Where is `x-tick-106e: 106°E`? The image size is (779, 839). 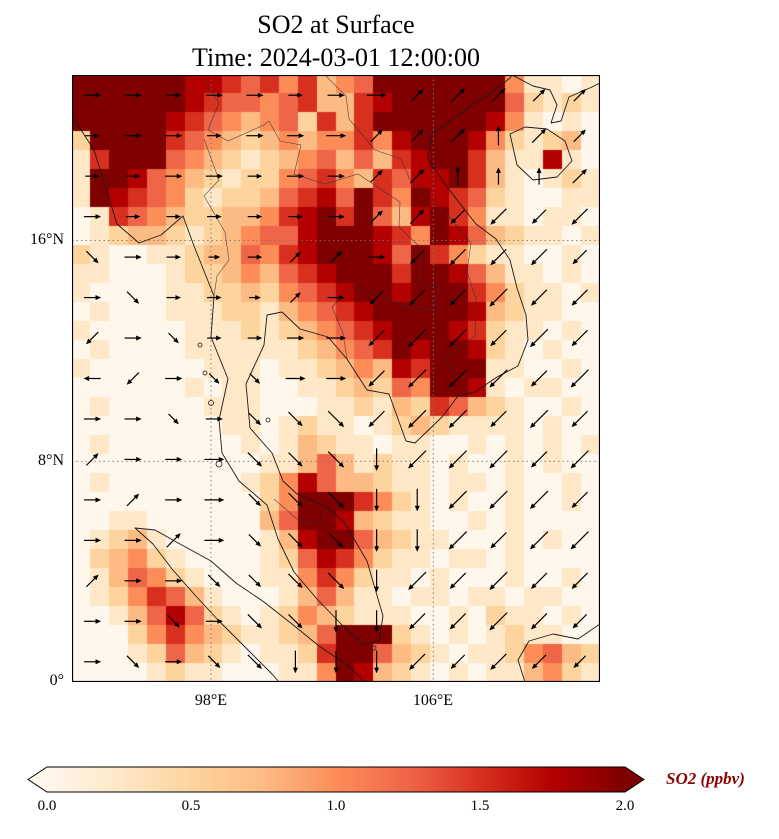 x-tick-106e: 106°E is located at coordinates (433, 700).